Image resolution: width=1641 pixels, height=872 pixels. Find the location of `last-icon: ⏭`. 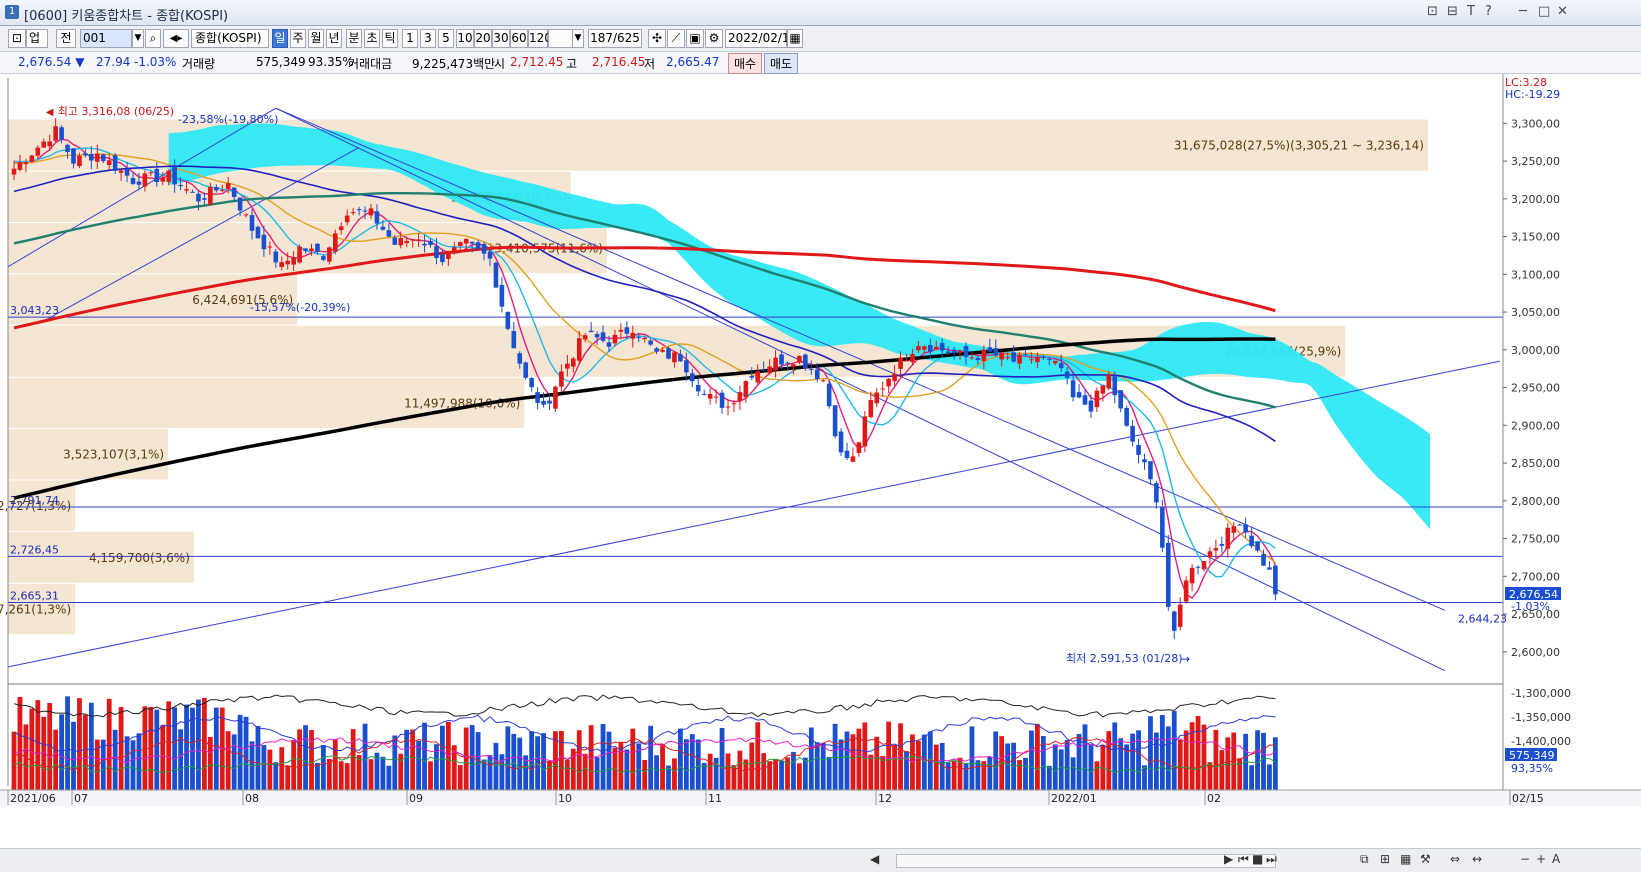

last-icon: ⏭ is located at coordinates (1271, 859).